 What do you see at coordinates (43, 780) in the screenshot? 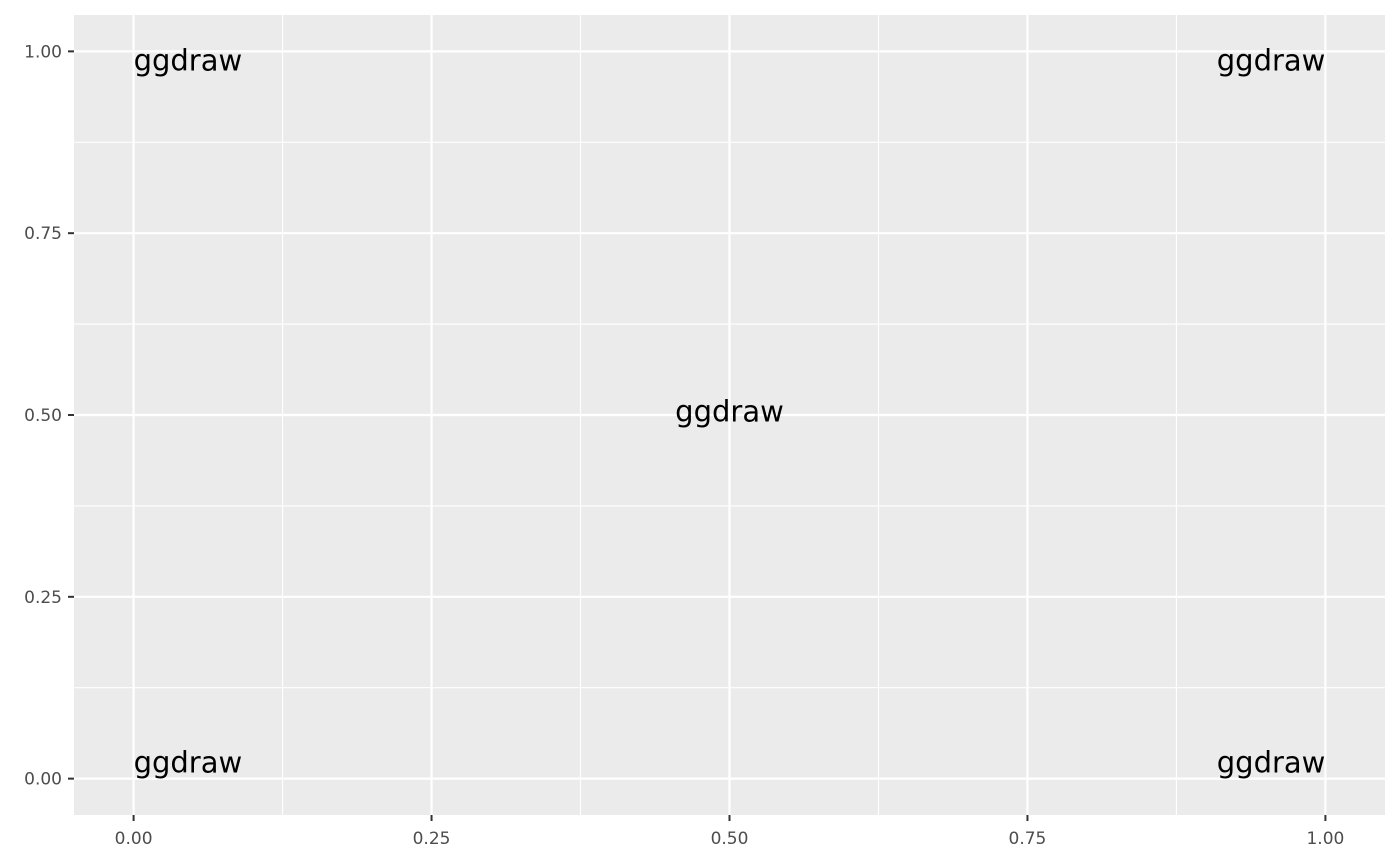
I see `y-tick-label: 0.00` at bounding box center [43, 780].